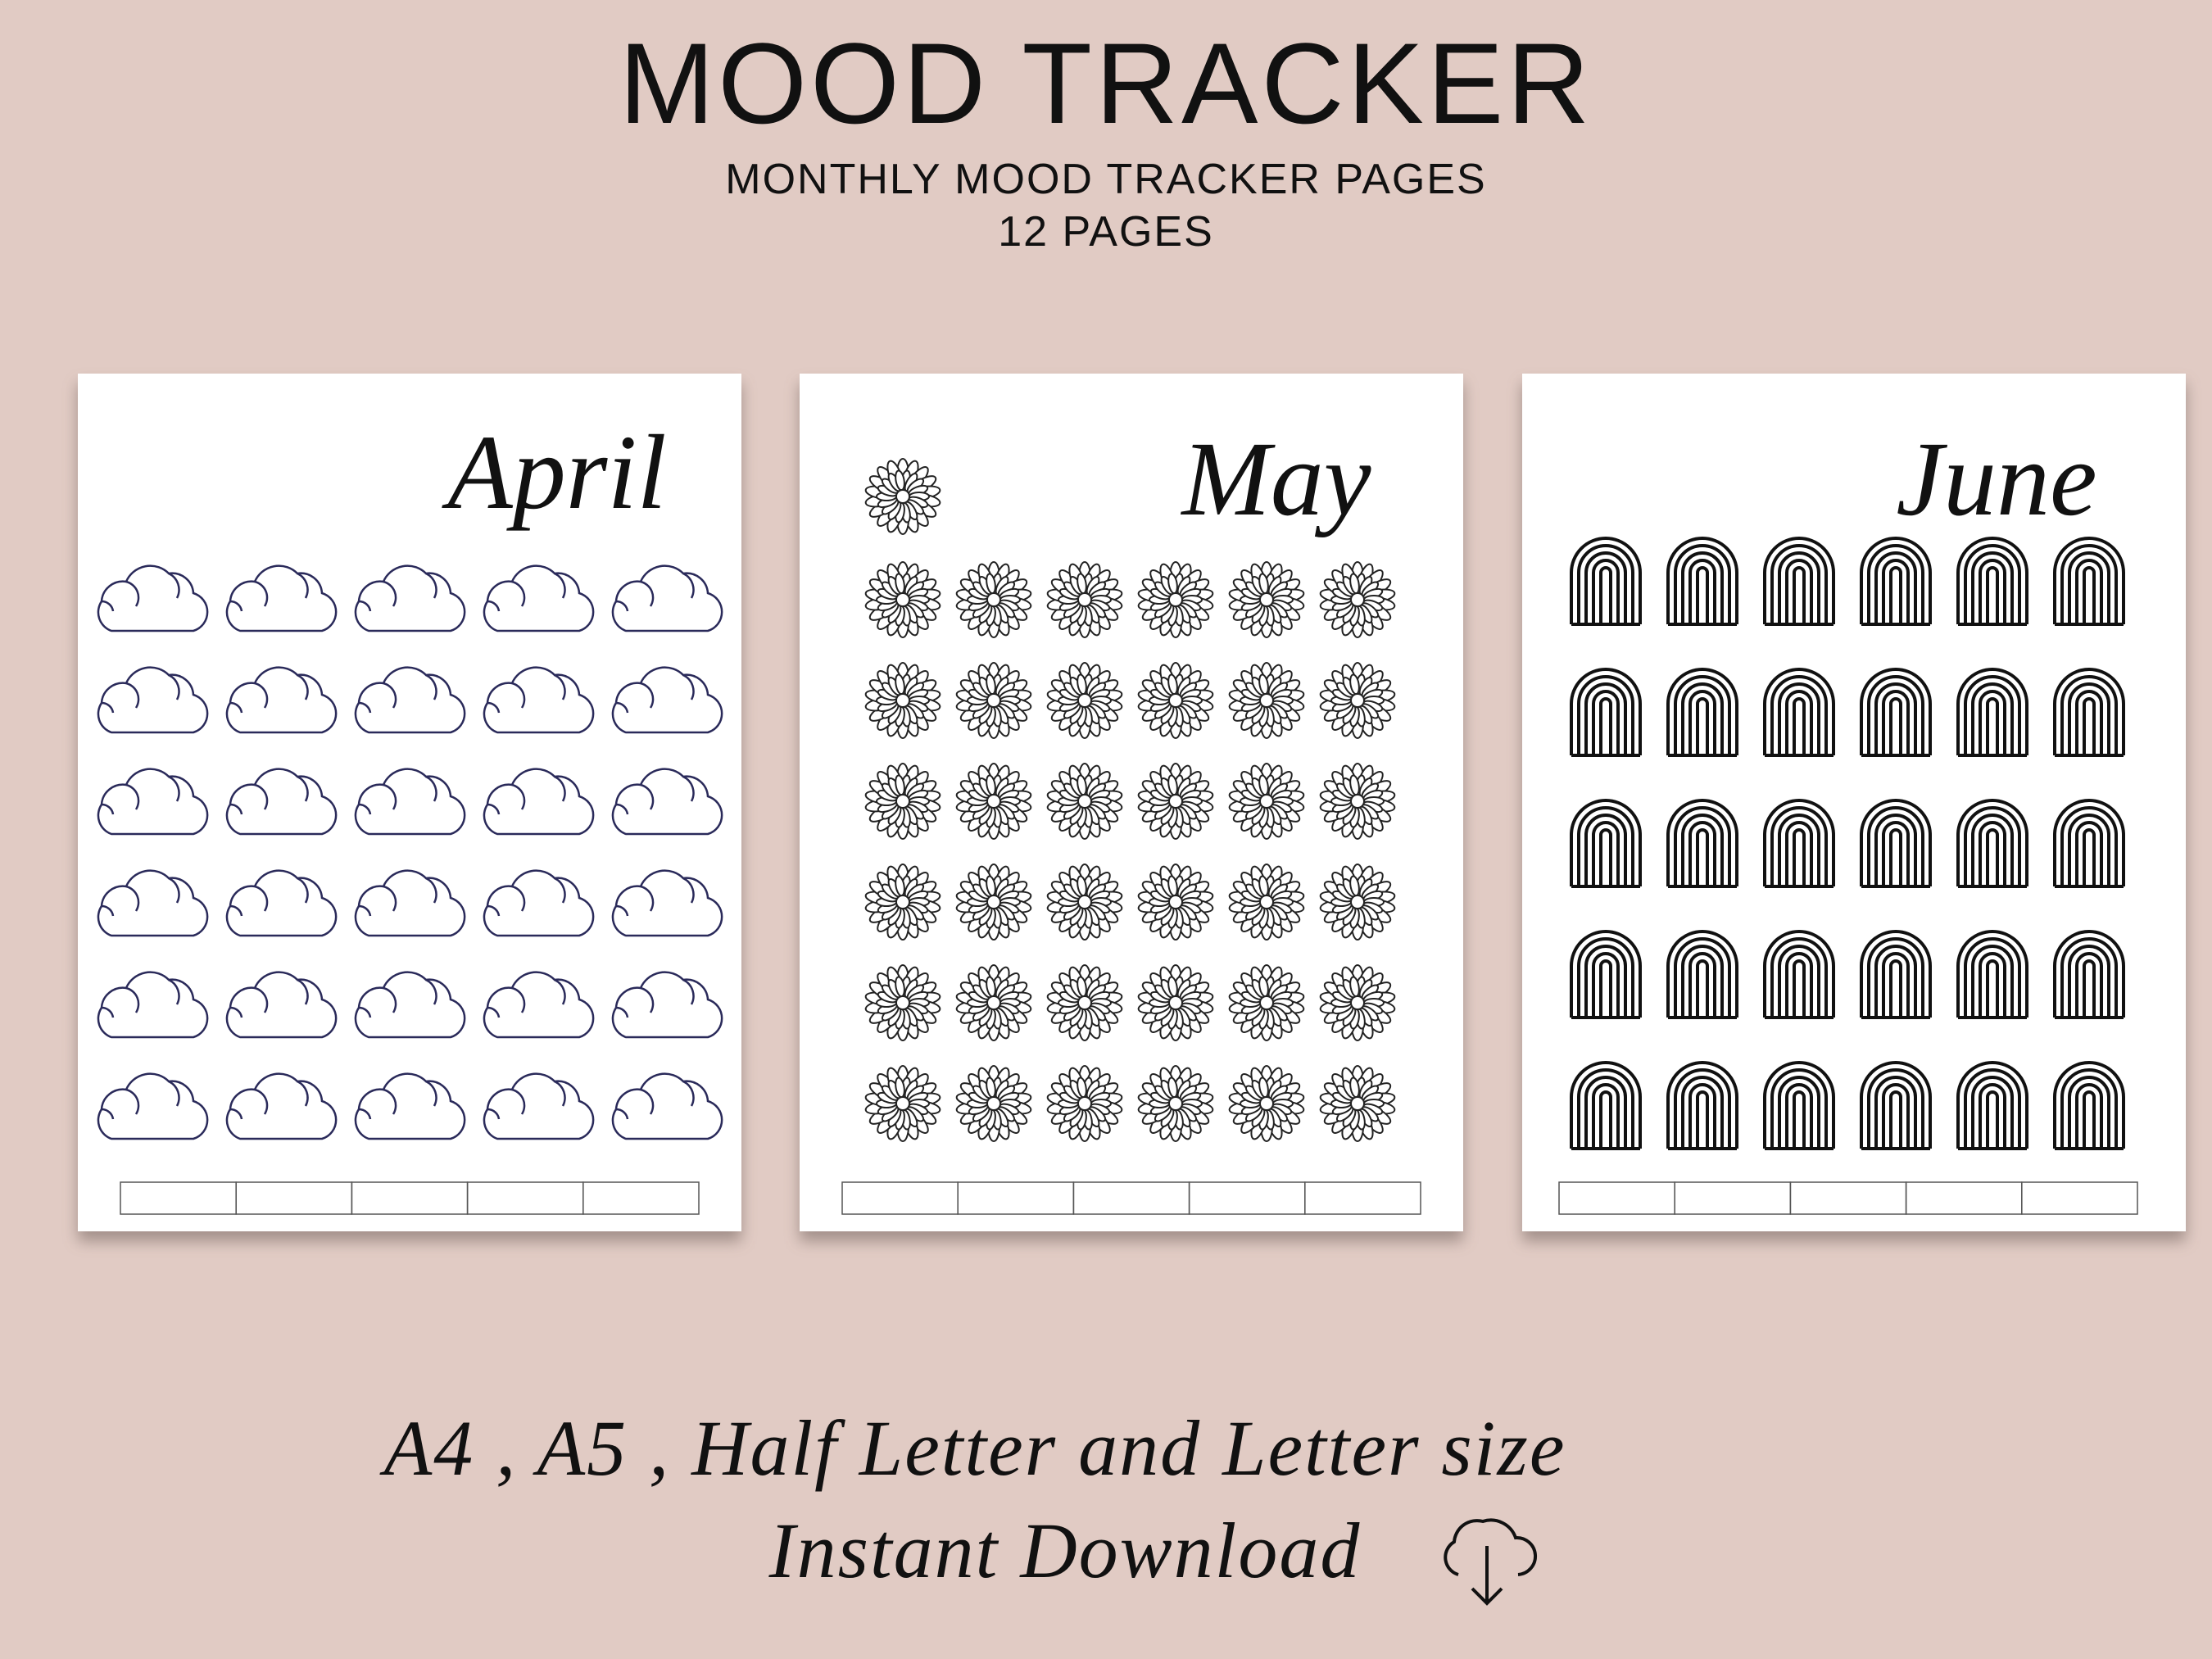  Describe the element at coordinates (972, 1448) in the screenshot. I see `sizes-text: A4 , A5 , Half Letter and Letter size` at that location.